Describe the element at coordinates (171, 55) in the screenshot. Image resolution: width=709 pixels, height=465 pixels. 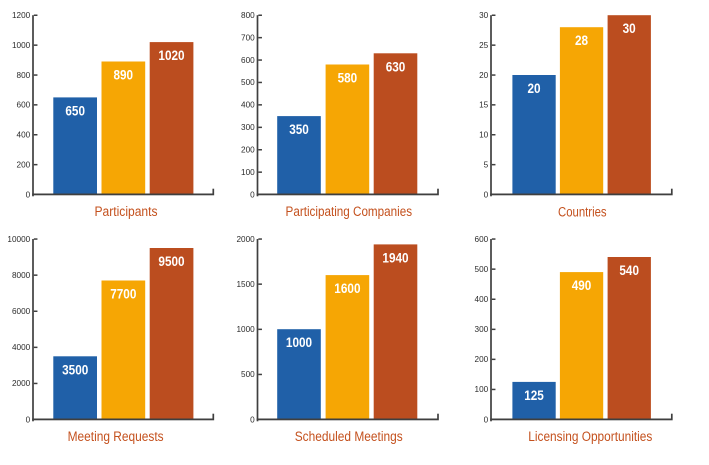
I see `svg-text: 1020` at that location.